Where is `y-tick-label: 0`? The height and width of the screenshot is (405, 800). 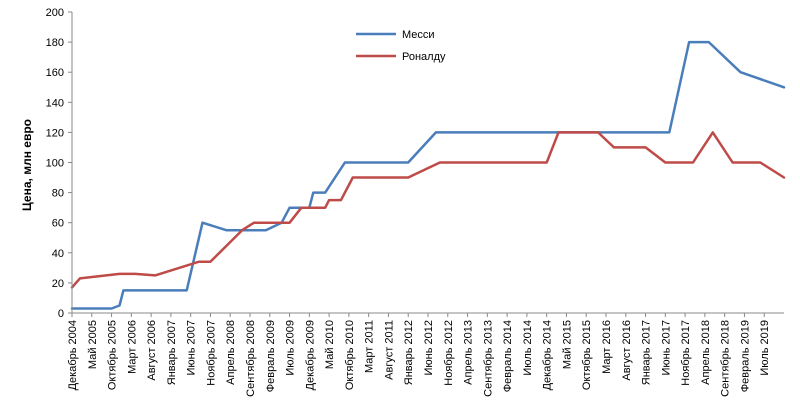
y-tick-label: 0 is located at coordinates (61, 314).